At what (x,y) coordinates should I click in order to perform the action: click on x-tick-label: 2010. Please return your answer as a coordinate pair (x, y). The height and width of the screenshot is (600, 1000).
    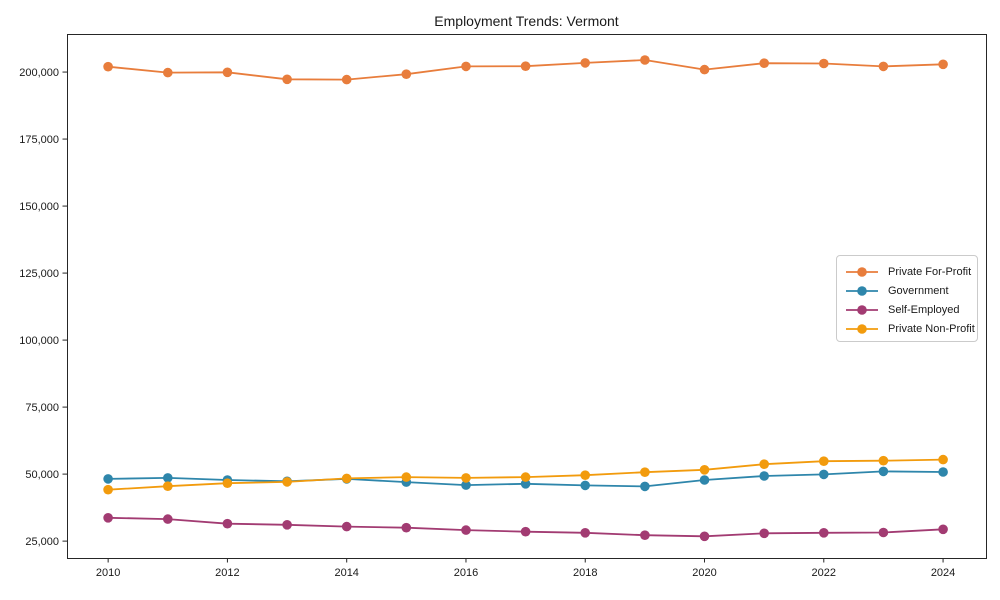
    Looking at the image, I should click on (108, 573).